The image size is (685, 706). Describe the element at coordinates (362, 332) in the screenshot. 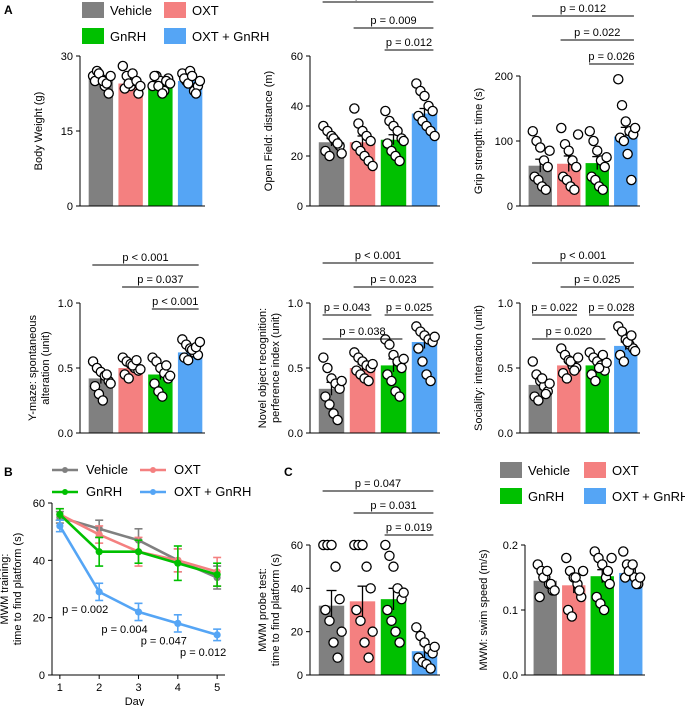

I see `novel-object-comparison-label-4: p = 0.038` at that location.